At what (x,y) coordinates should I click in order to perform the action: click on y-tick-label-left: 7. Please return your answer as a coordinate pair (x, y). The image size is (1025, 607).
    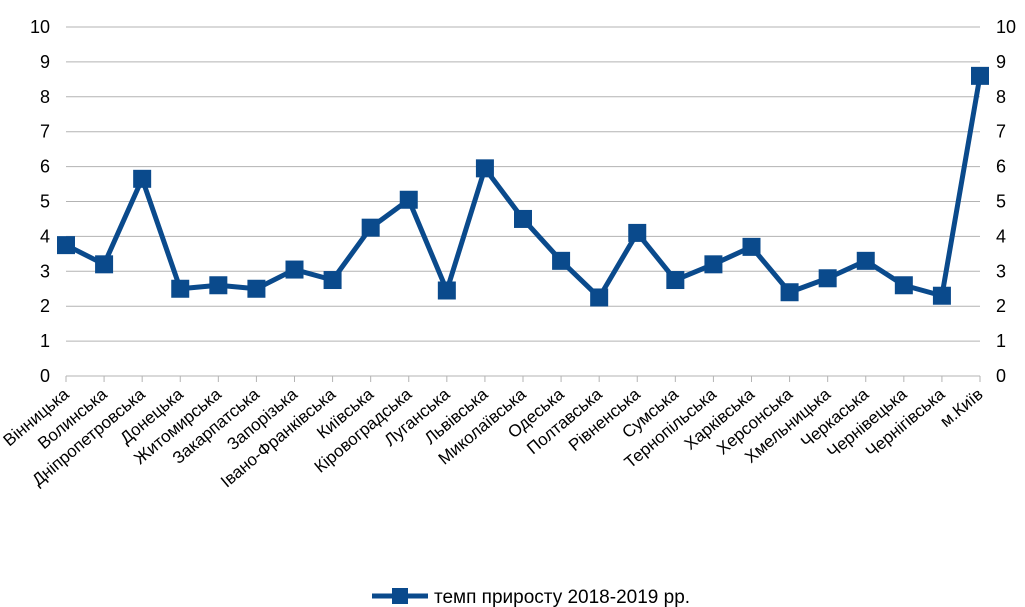
    Looking at the image, I should click on (45, 132).